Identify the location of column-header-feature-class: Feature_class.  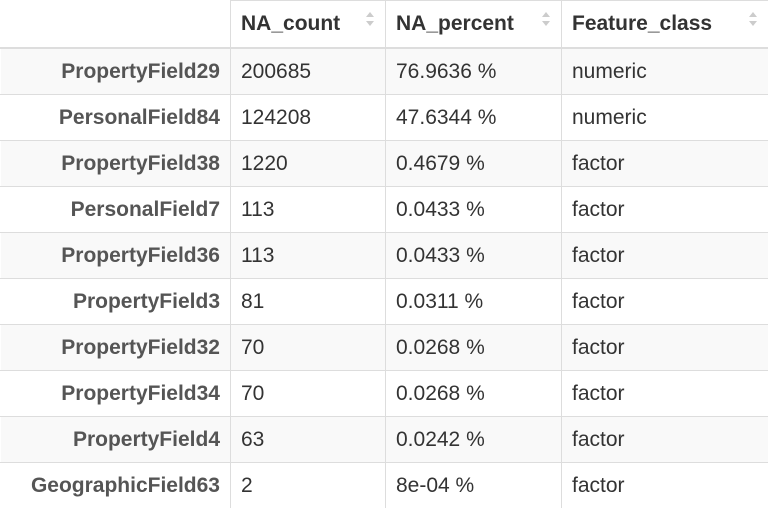
(664, 24).